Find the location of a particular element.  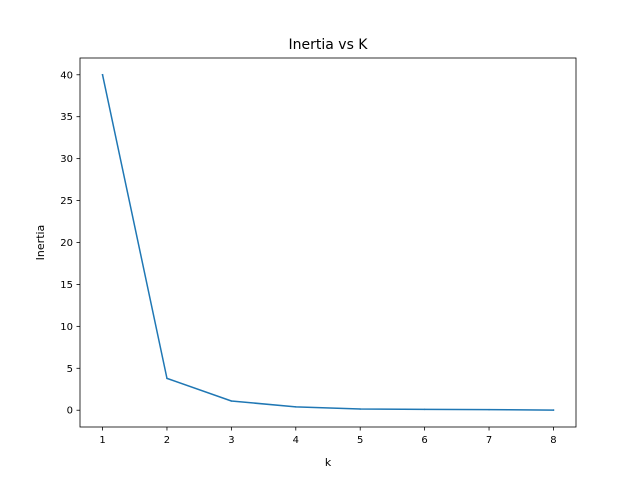

x-tick-label: 4 is located at coordinates (296, 440).